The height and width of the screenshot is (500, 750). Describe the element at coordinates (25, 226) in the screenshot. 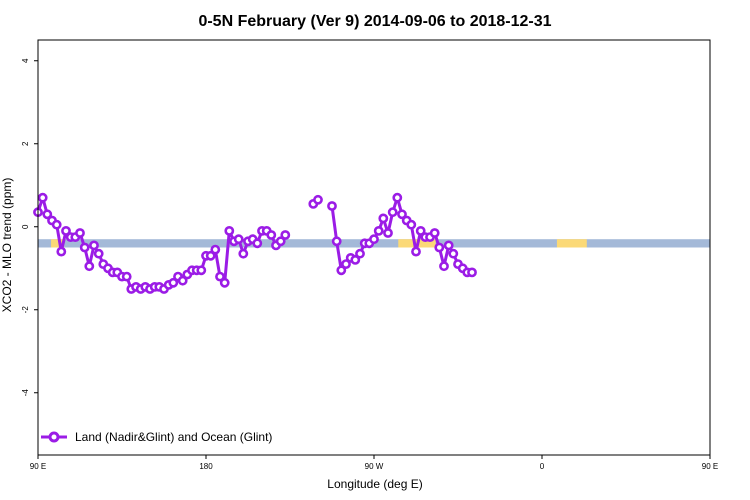

I see `y-tick-label: 0` at that location.